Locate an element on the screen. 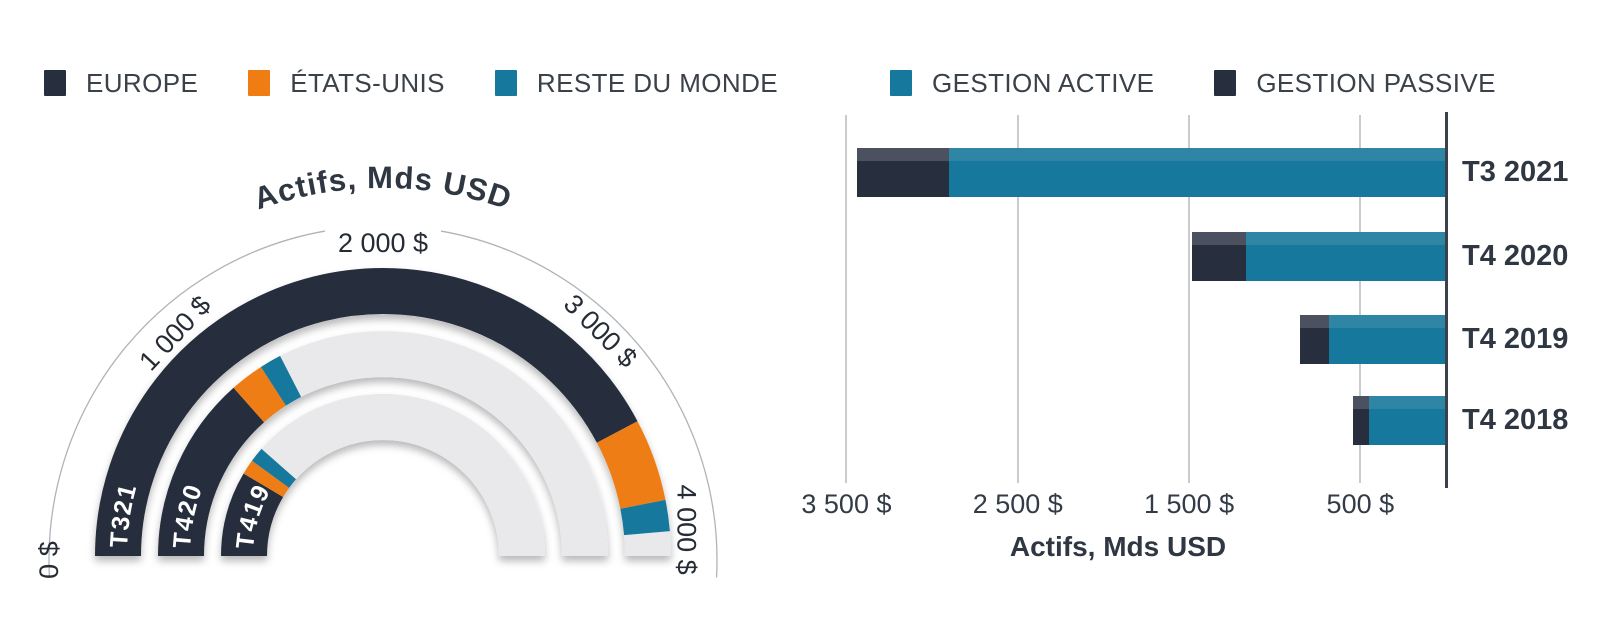  x-tick-label-500: 500 $ is located at coordinates (1360, 504).